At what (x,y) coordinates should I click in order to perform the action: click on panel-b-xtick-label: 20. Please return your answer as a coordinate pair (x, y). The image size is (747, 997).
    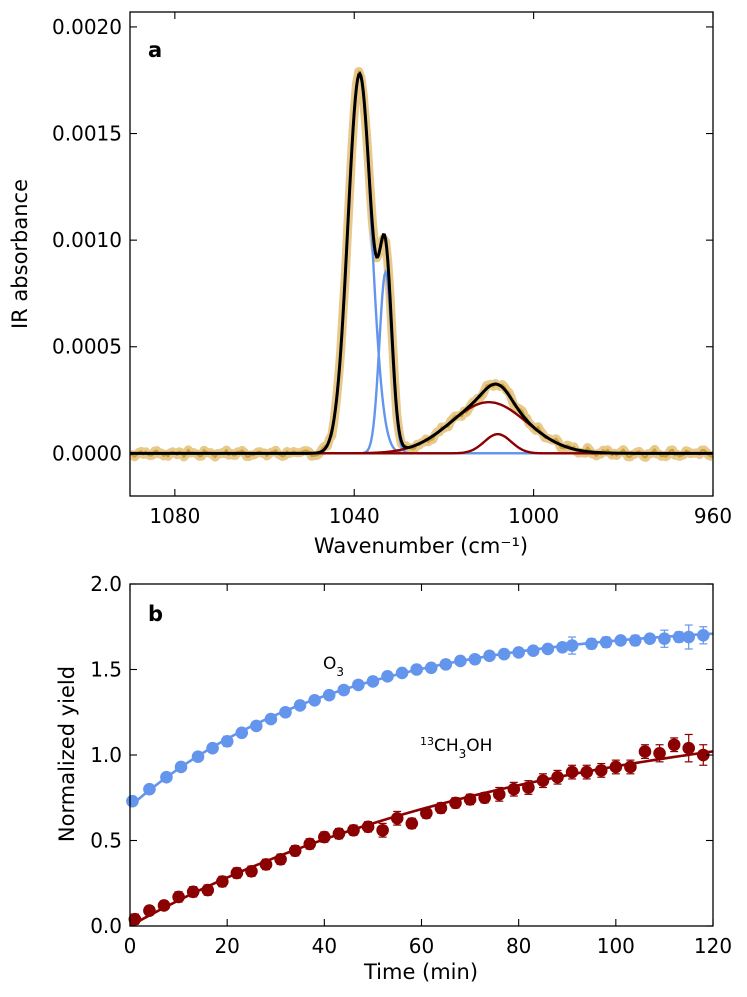
    Looking at the image, I should click on (226, 946).